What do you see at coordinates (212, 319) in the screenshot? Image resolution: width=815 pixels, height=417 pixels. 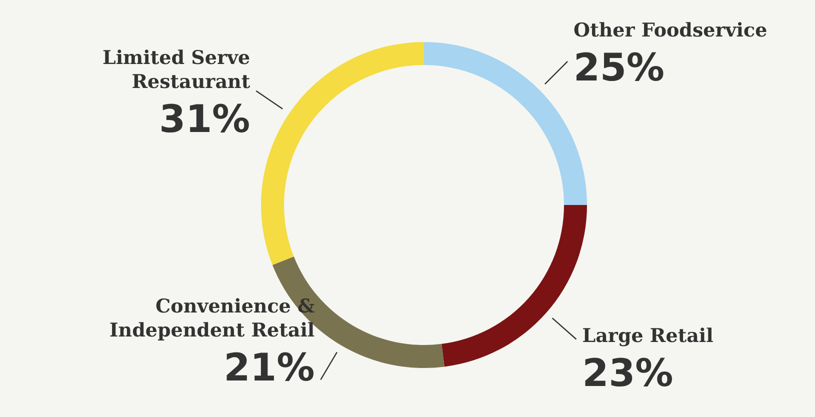 I see `slice-label: Convenience & Independent Retail` at bounding box center [212, 319].